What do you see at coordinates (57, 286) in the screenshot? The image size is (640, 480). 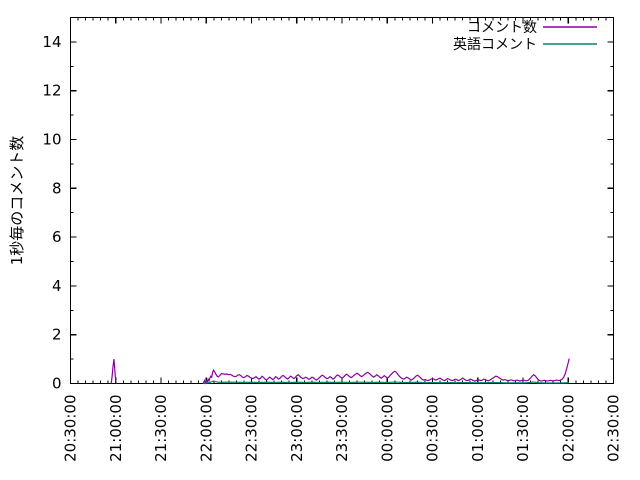 I see `y-tick-label: 4` at bounding box center [57, 286].